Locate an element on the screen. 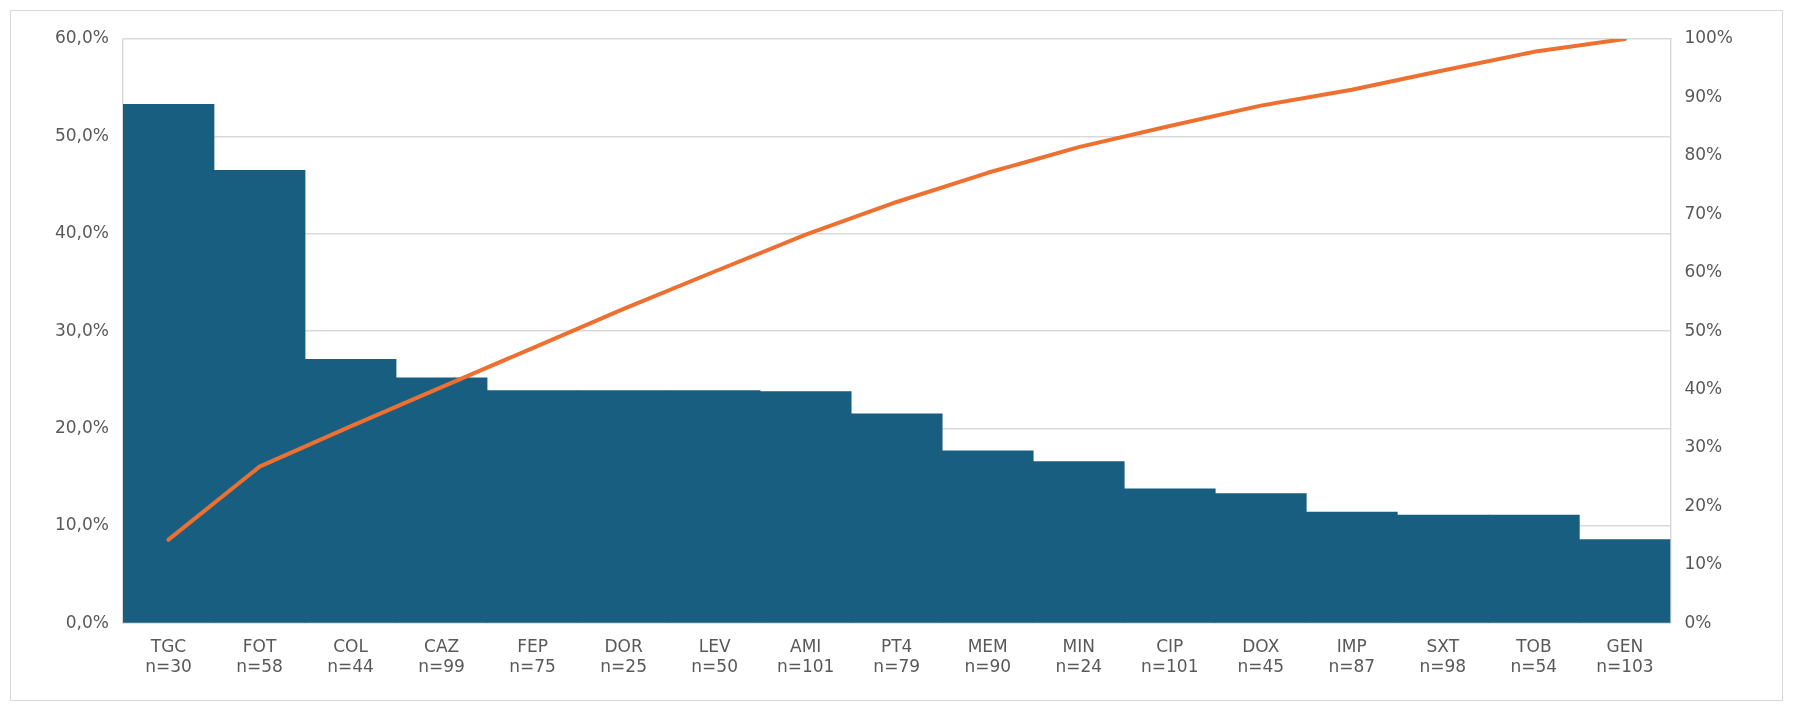 Image resolution: width=1793 pixels, height=709 pixels. x-tick-label: PT4 n=79 is located at coordinates (897, 656).